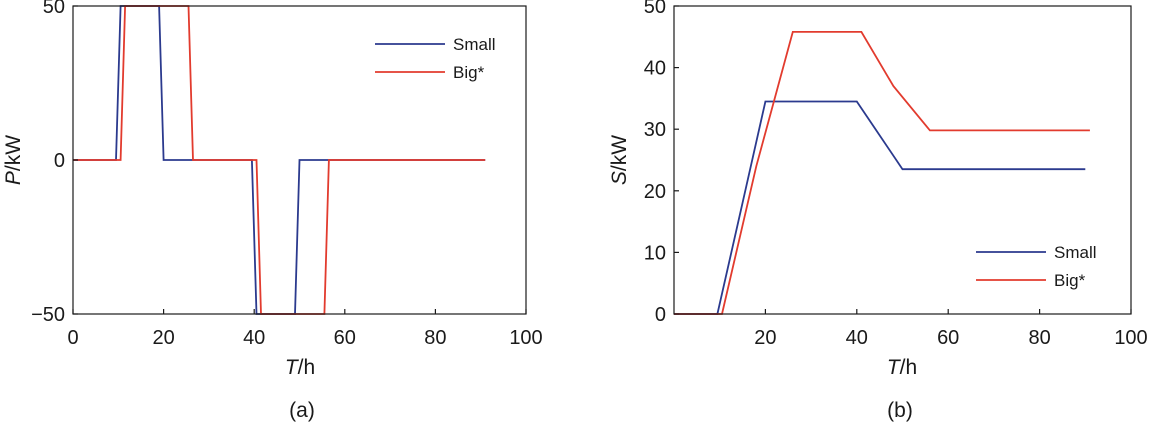 The width and height of the screenshot is (1150, 428). I want to click on y-tick-label-b-4: 40, so click(655, 69).